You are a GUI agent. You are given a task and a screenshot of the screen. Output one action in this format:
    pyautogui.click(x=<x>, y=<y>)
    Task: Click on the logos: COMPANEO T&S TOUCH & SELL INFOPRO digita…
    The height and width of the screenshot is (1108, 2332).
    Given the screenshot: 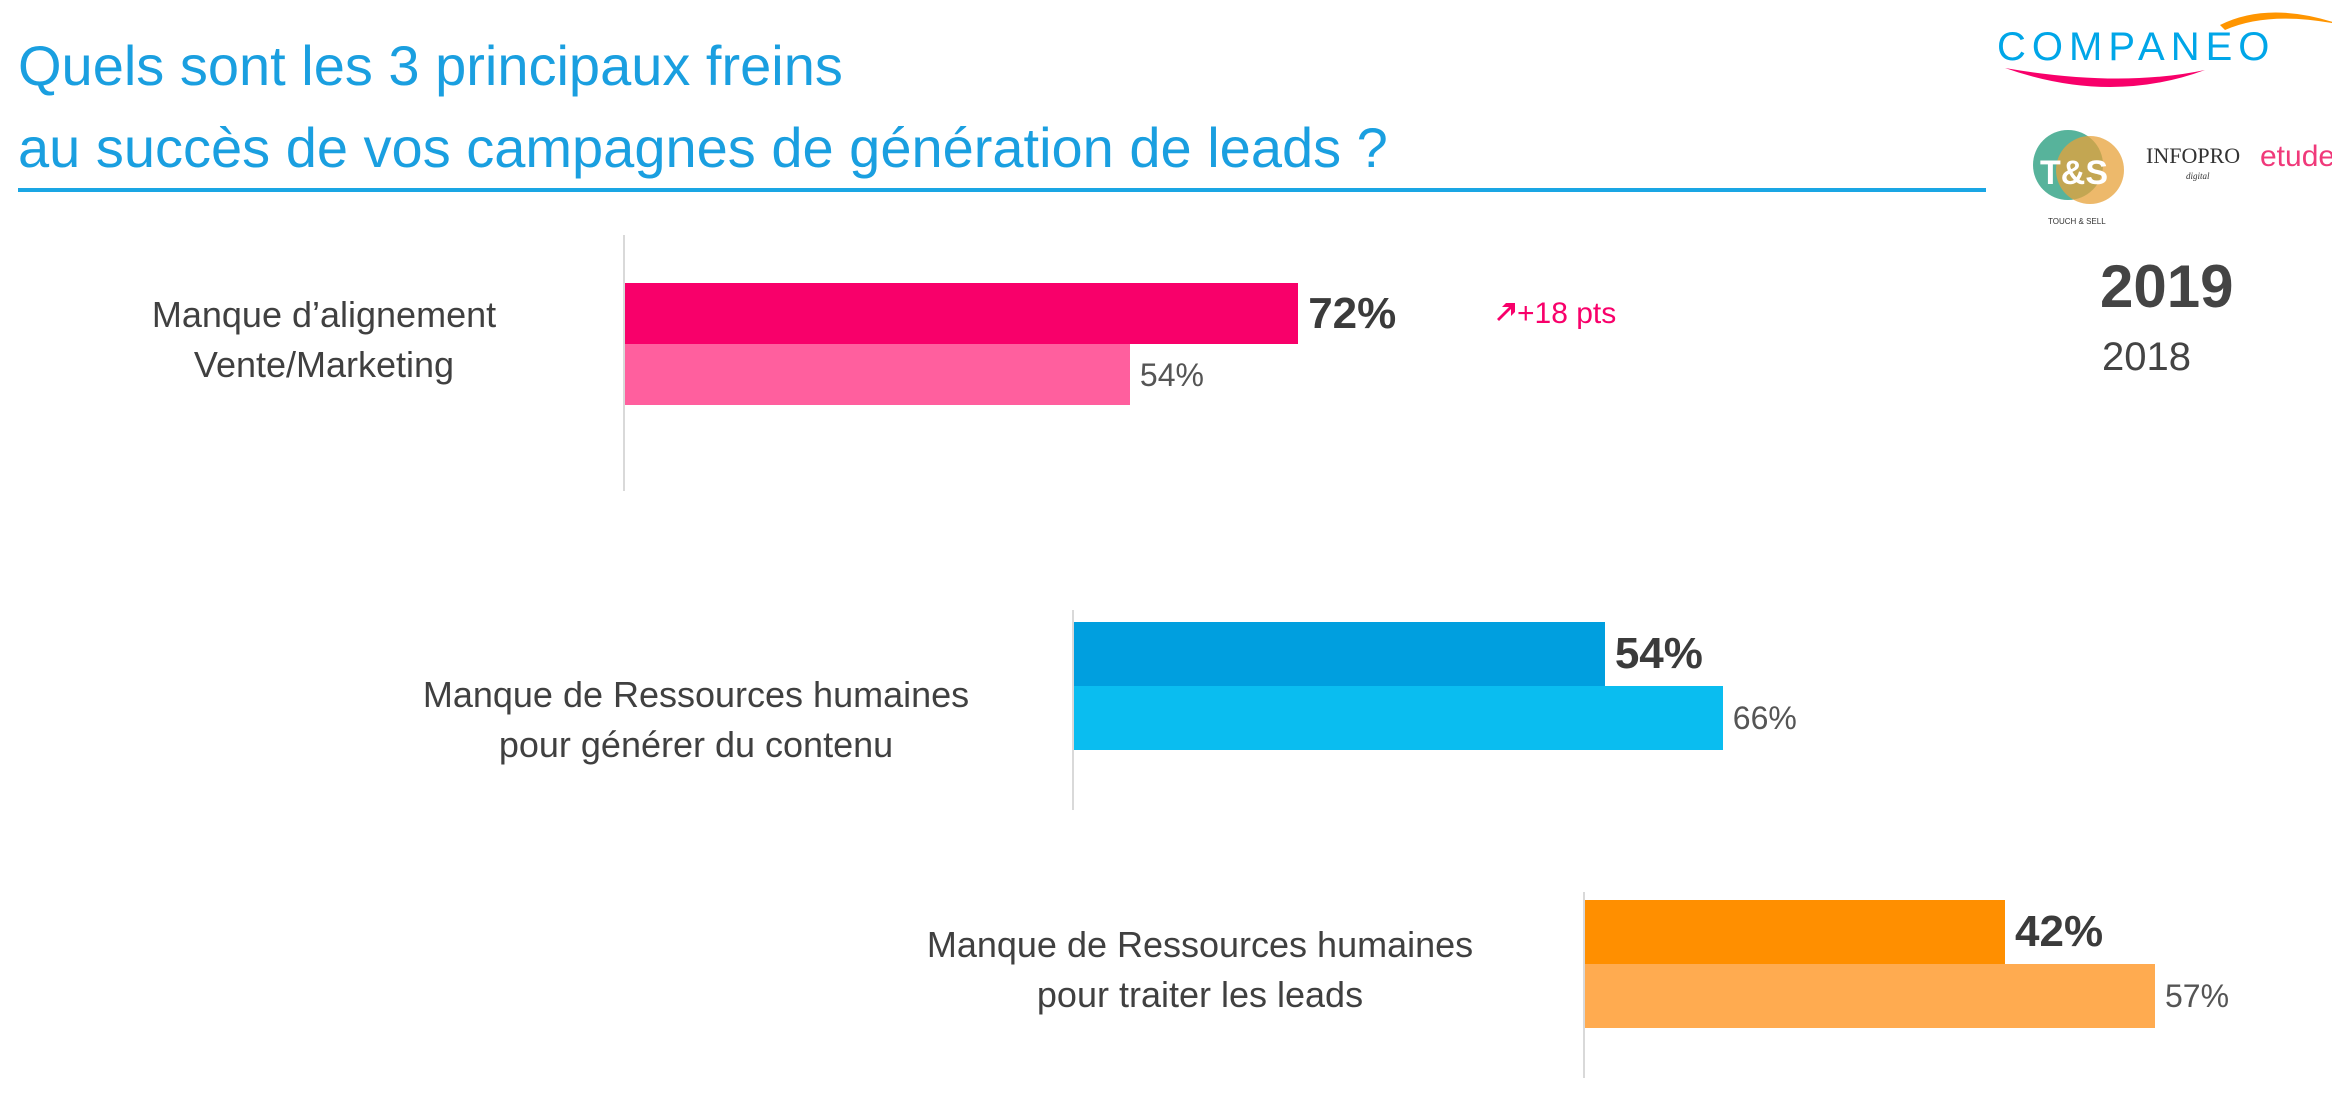 What is the action you would take?
    pyautogui.click(x=2161, y=113)
    